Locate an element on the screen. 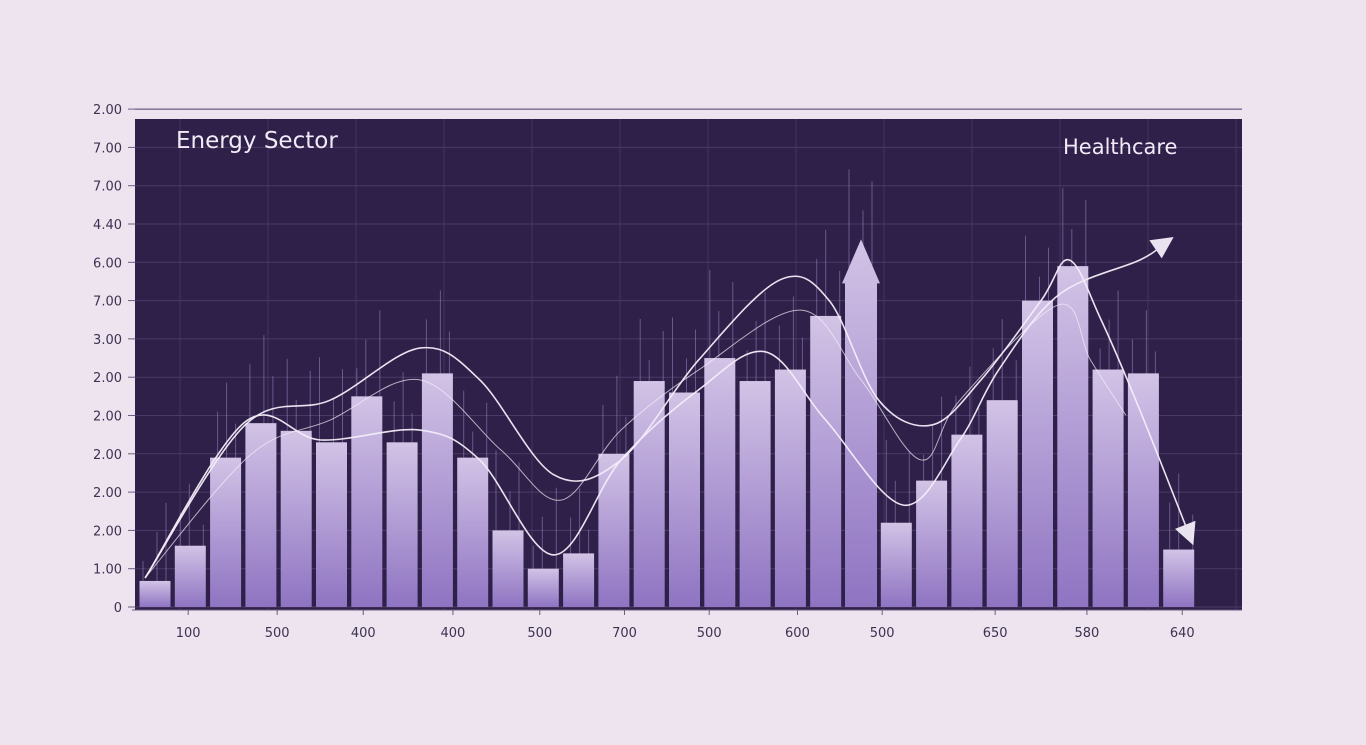  y-tick-label: 1.00 is located at coordinates (107, 570).